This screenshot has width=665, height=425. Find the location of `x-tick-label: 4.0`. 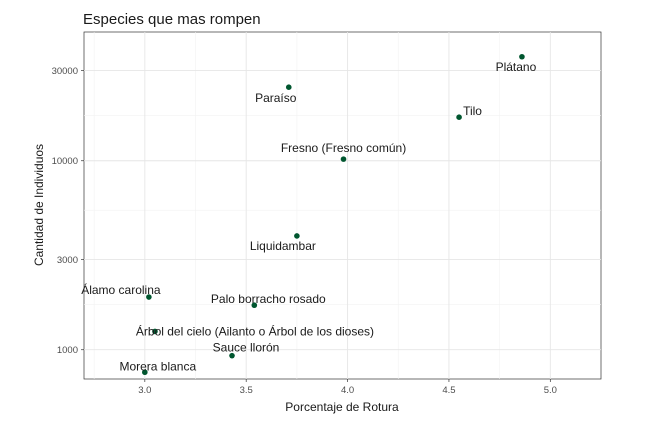

x-tick-label: 4.0 is located at coordinates (347, 390).